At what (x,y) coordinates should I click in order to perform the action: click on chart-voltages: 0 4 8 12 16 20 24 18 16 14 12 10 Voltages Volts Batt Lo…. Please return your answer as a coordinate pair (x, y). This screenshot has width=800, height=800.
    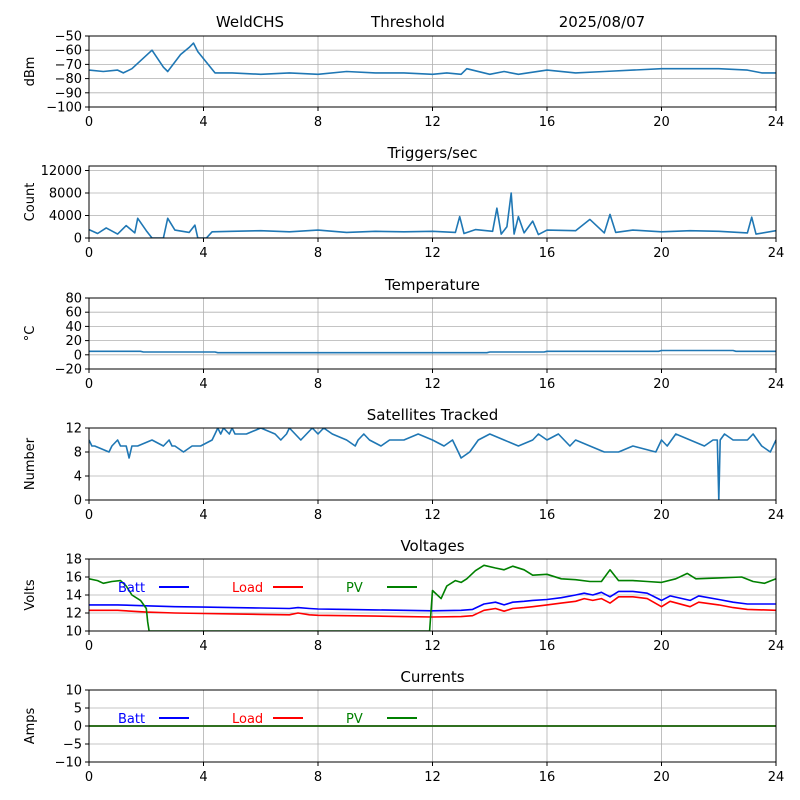
    Looking at the image, I should click on (403, 595).